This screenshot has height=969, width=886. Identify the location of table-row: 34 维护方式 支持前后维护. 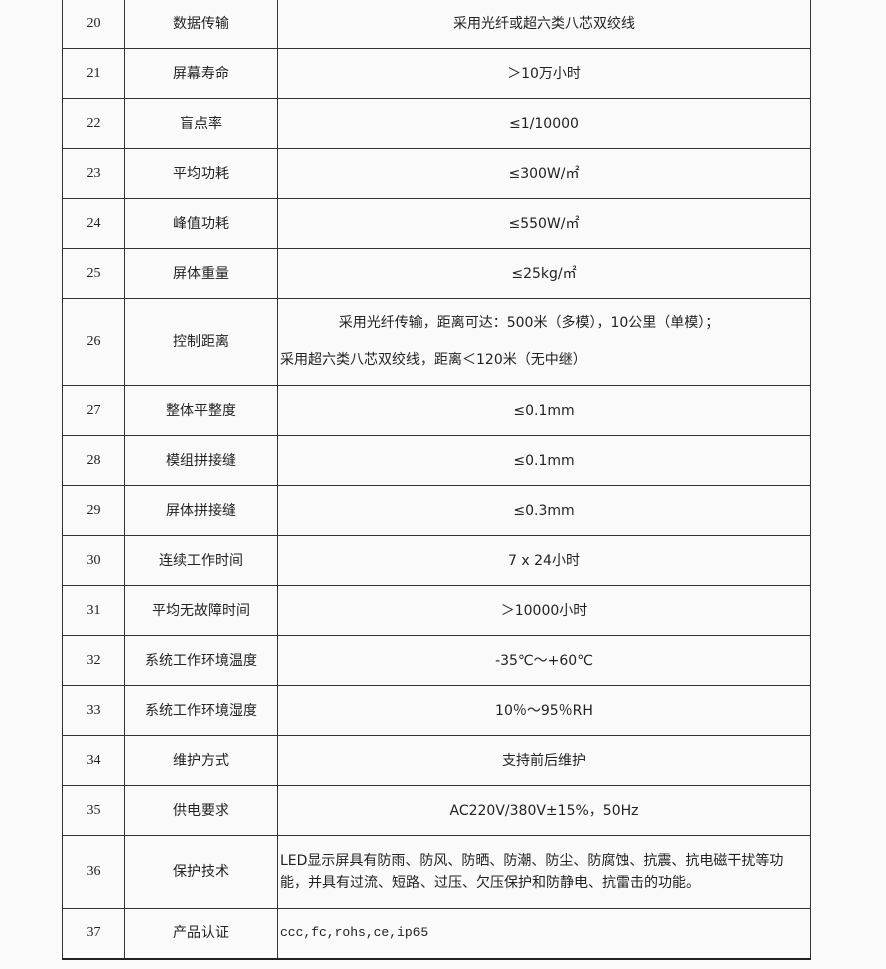
(436, 760).